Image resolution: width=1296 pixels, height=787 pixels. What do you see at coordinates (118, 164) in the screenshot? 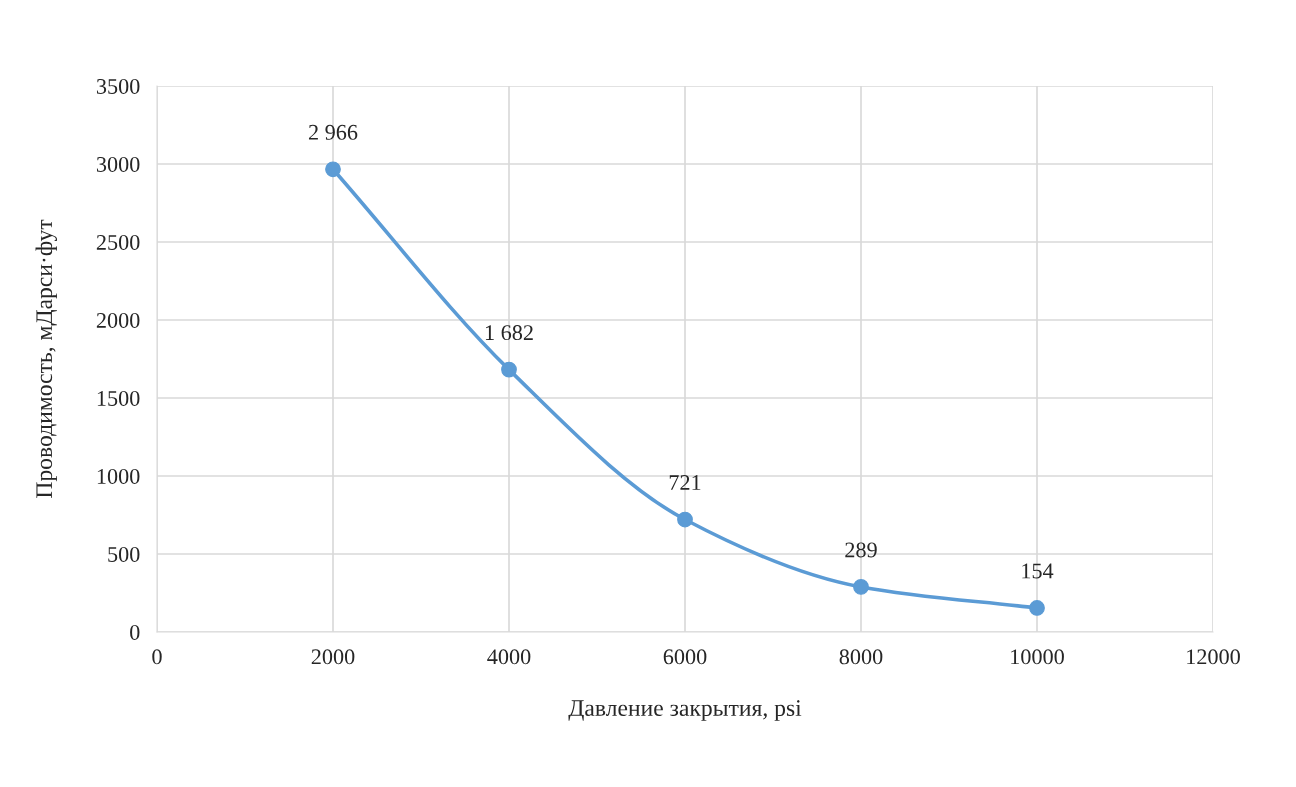
I see `y-tick-label: 3000` at bounding box center [118, 164].